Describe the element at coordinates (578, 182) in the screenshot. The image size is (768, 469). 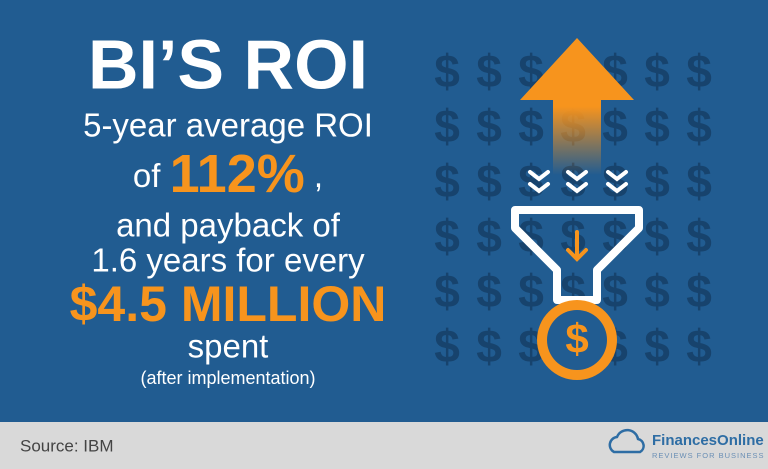
I see `chevrons` at that location.